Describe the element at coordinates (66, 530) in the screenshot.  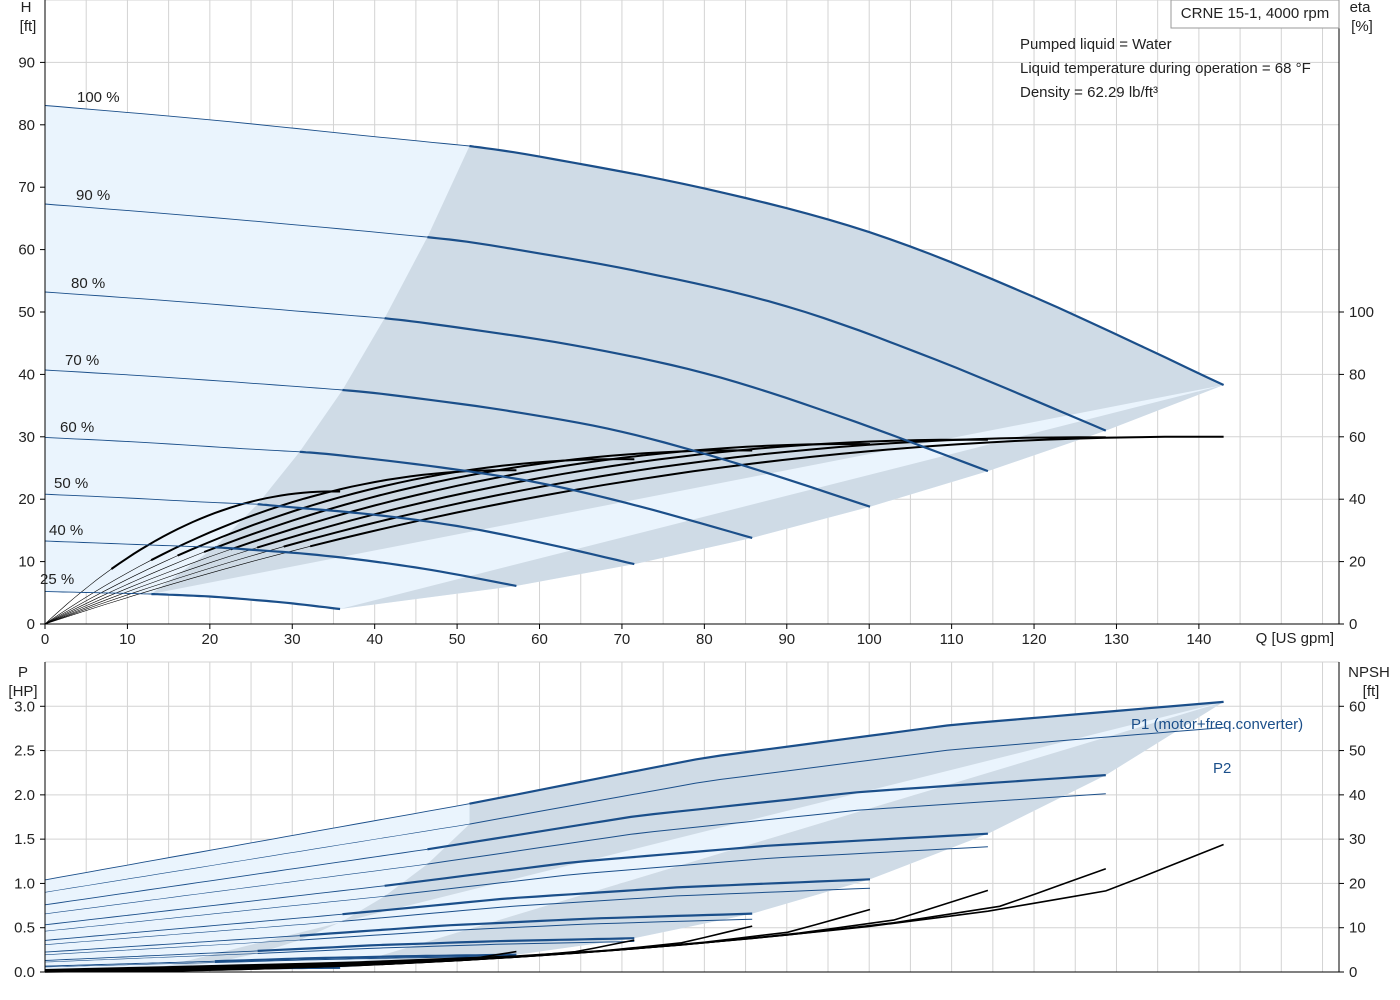
I see `speed-label-40: 40 %` at that location.